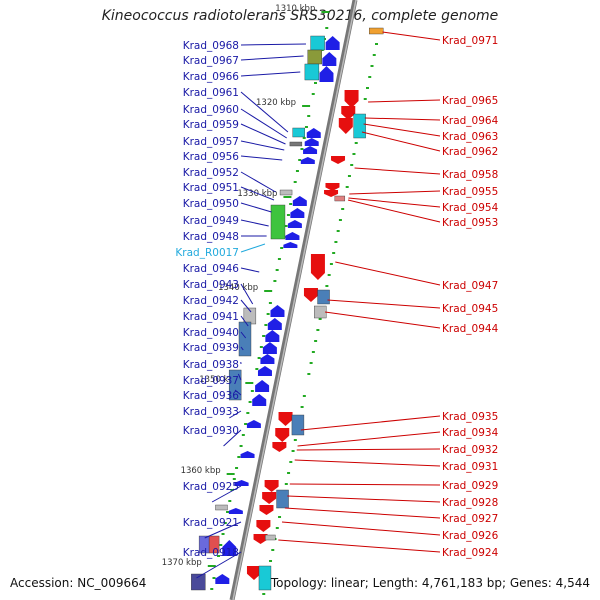 The image size is (600, 600). I want to click on gene-label-krad_0963: Krad_0963, so click(470, 137).